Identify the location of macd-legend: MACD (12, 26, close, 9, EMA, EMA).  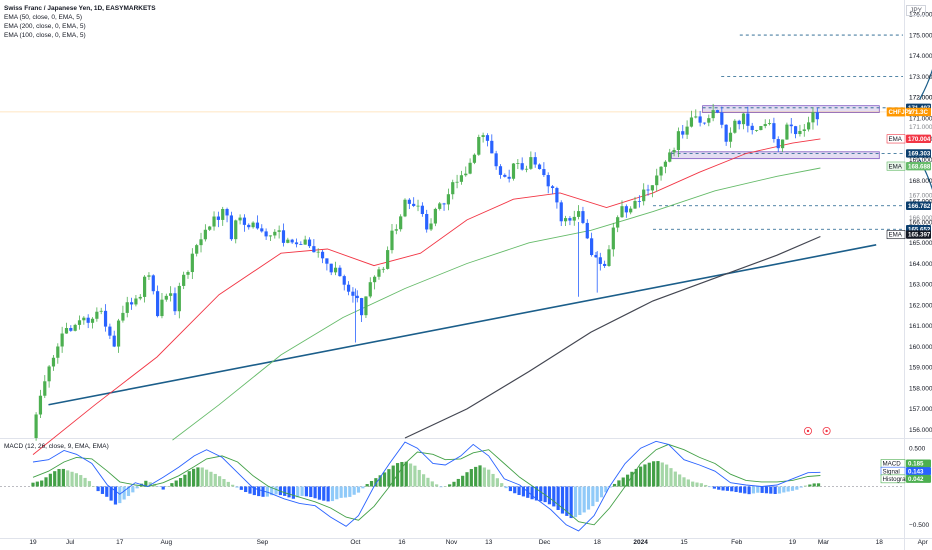
(56, 446).